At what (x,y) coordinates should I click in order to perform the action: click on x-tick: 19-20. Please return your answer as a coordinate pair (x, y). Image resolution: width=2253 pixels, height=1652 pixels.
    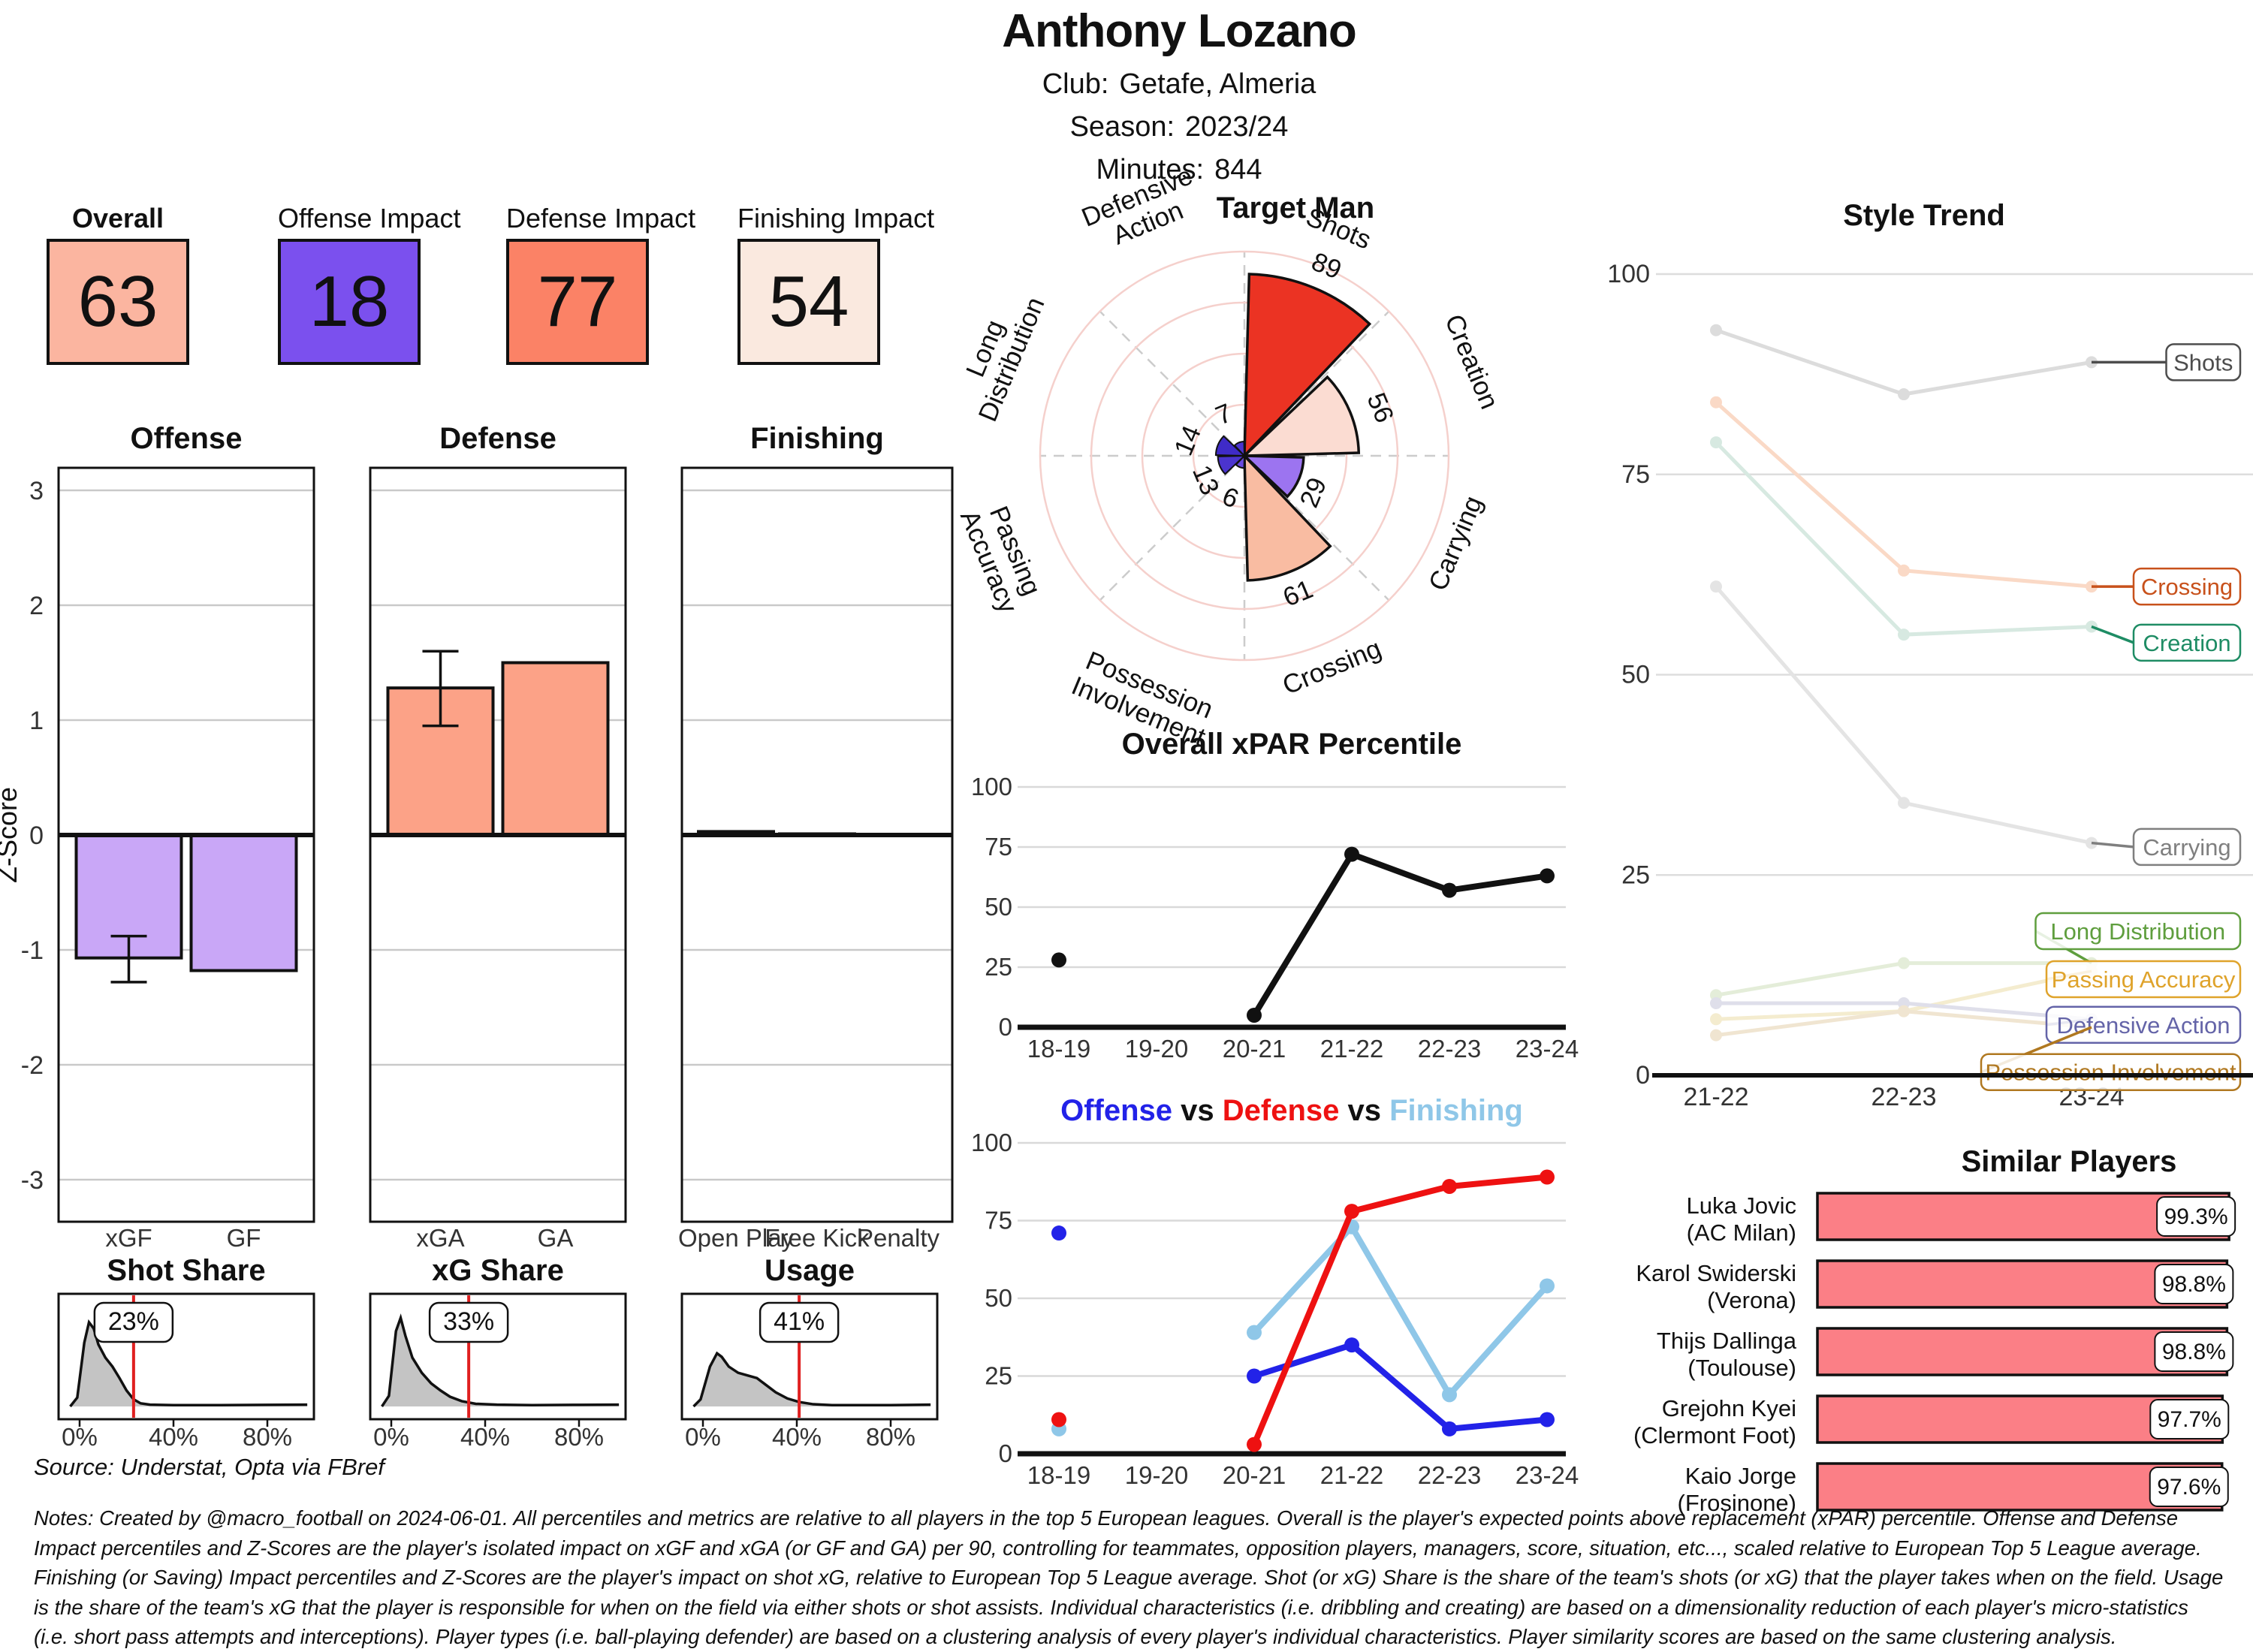
    Looking at the image, I should click on (1157, 1475).